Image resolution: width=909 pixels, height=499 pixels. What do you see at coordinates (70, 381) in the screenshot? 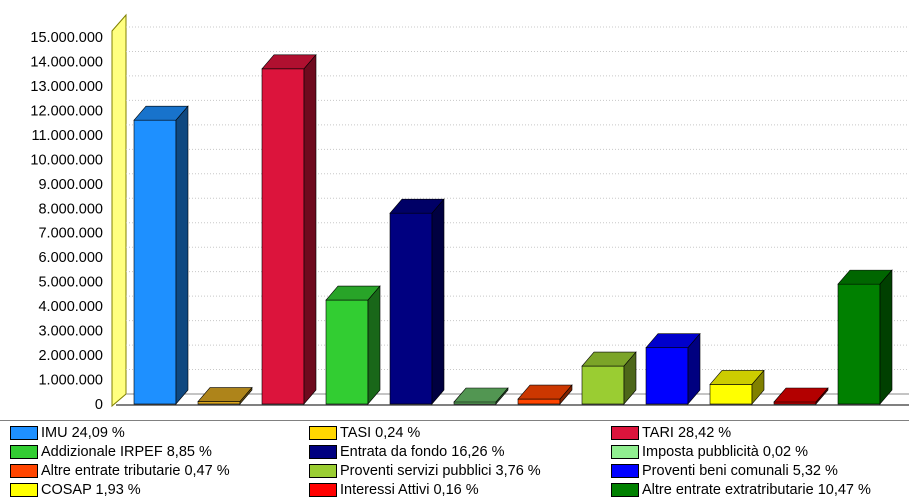
I see `y-tick-label: 1.000.000` at bounding box center [70, 381].